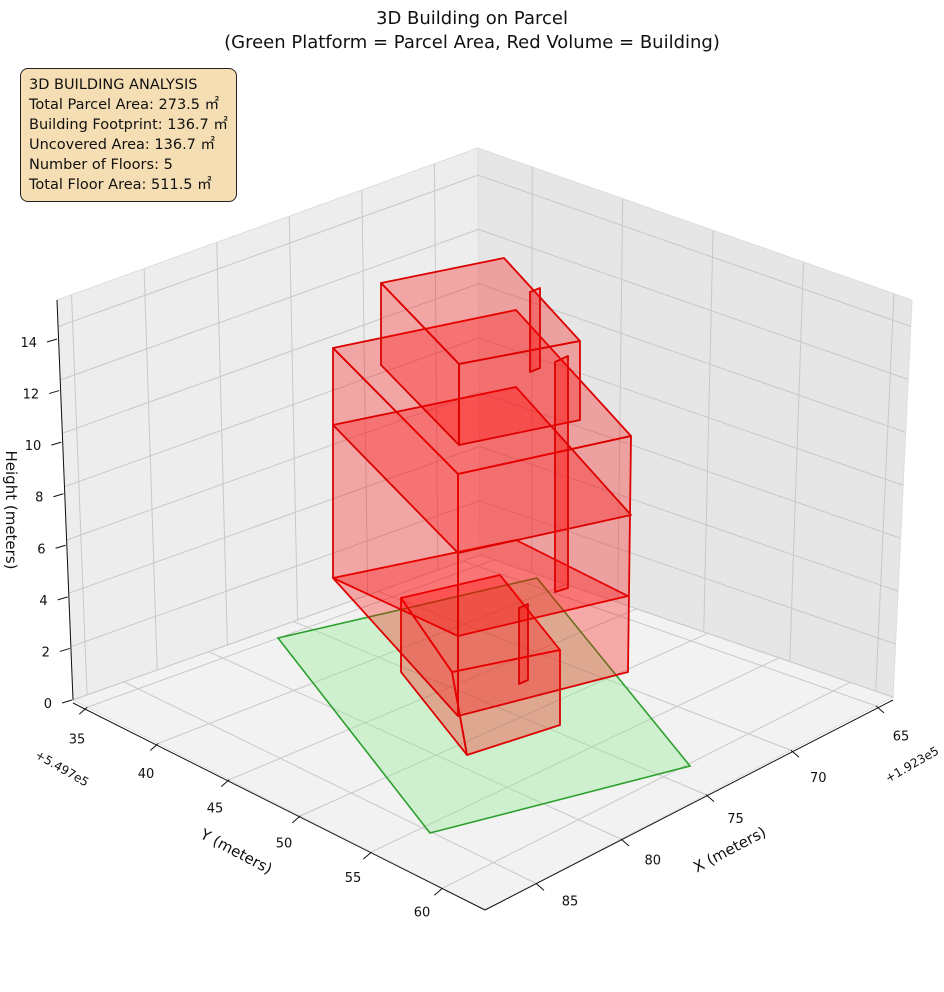  I want to click on x-tick-label: 80, so click(652, 860).